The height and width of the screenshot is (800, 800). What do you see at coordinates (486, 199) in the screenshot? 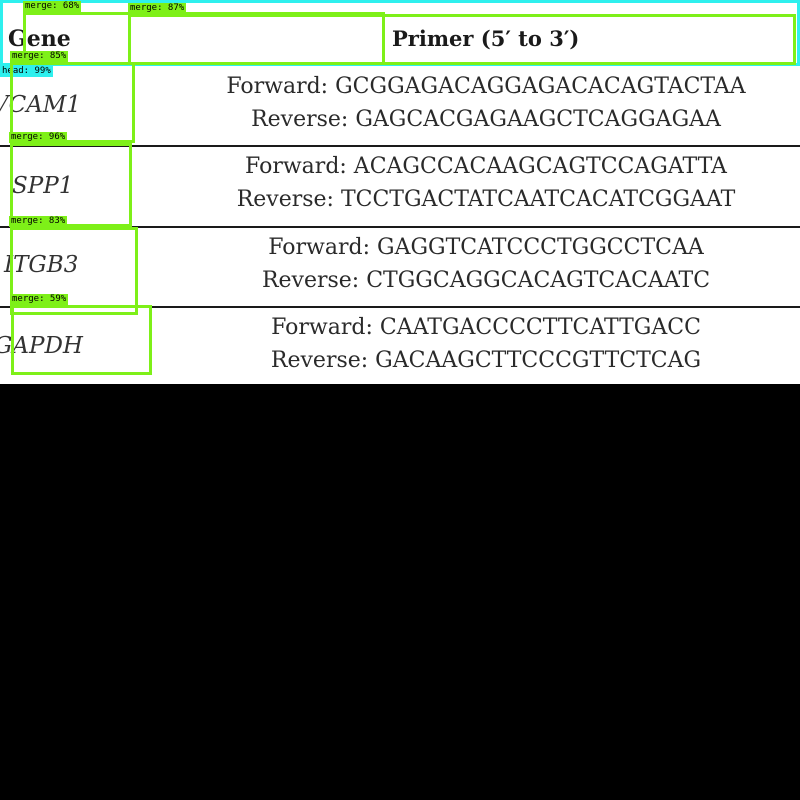
I see `reverse-primer: Reverse: TCCTGACTATCAATCACATCGGAAT` at bounding box center [486, 199].